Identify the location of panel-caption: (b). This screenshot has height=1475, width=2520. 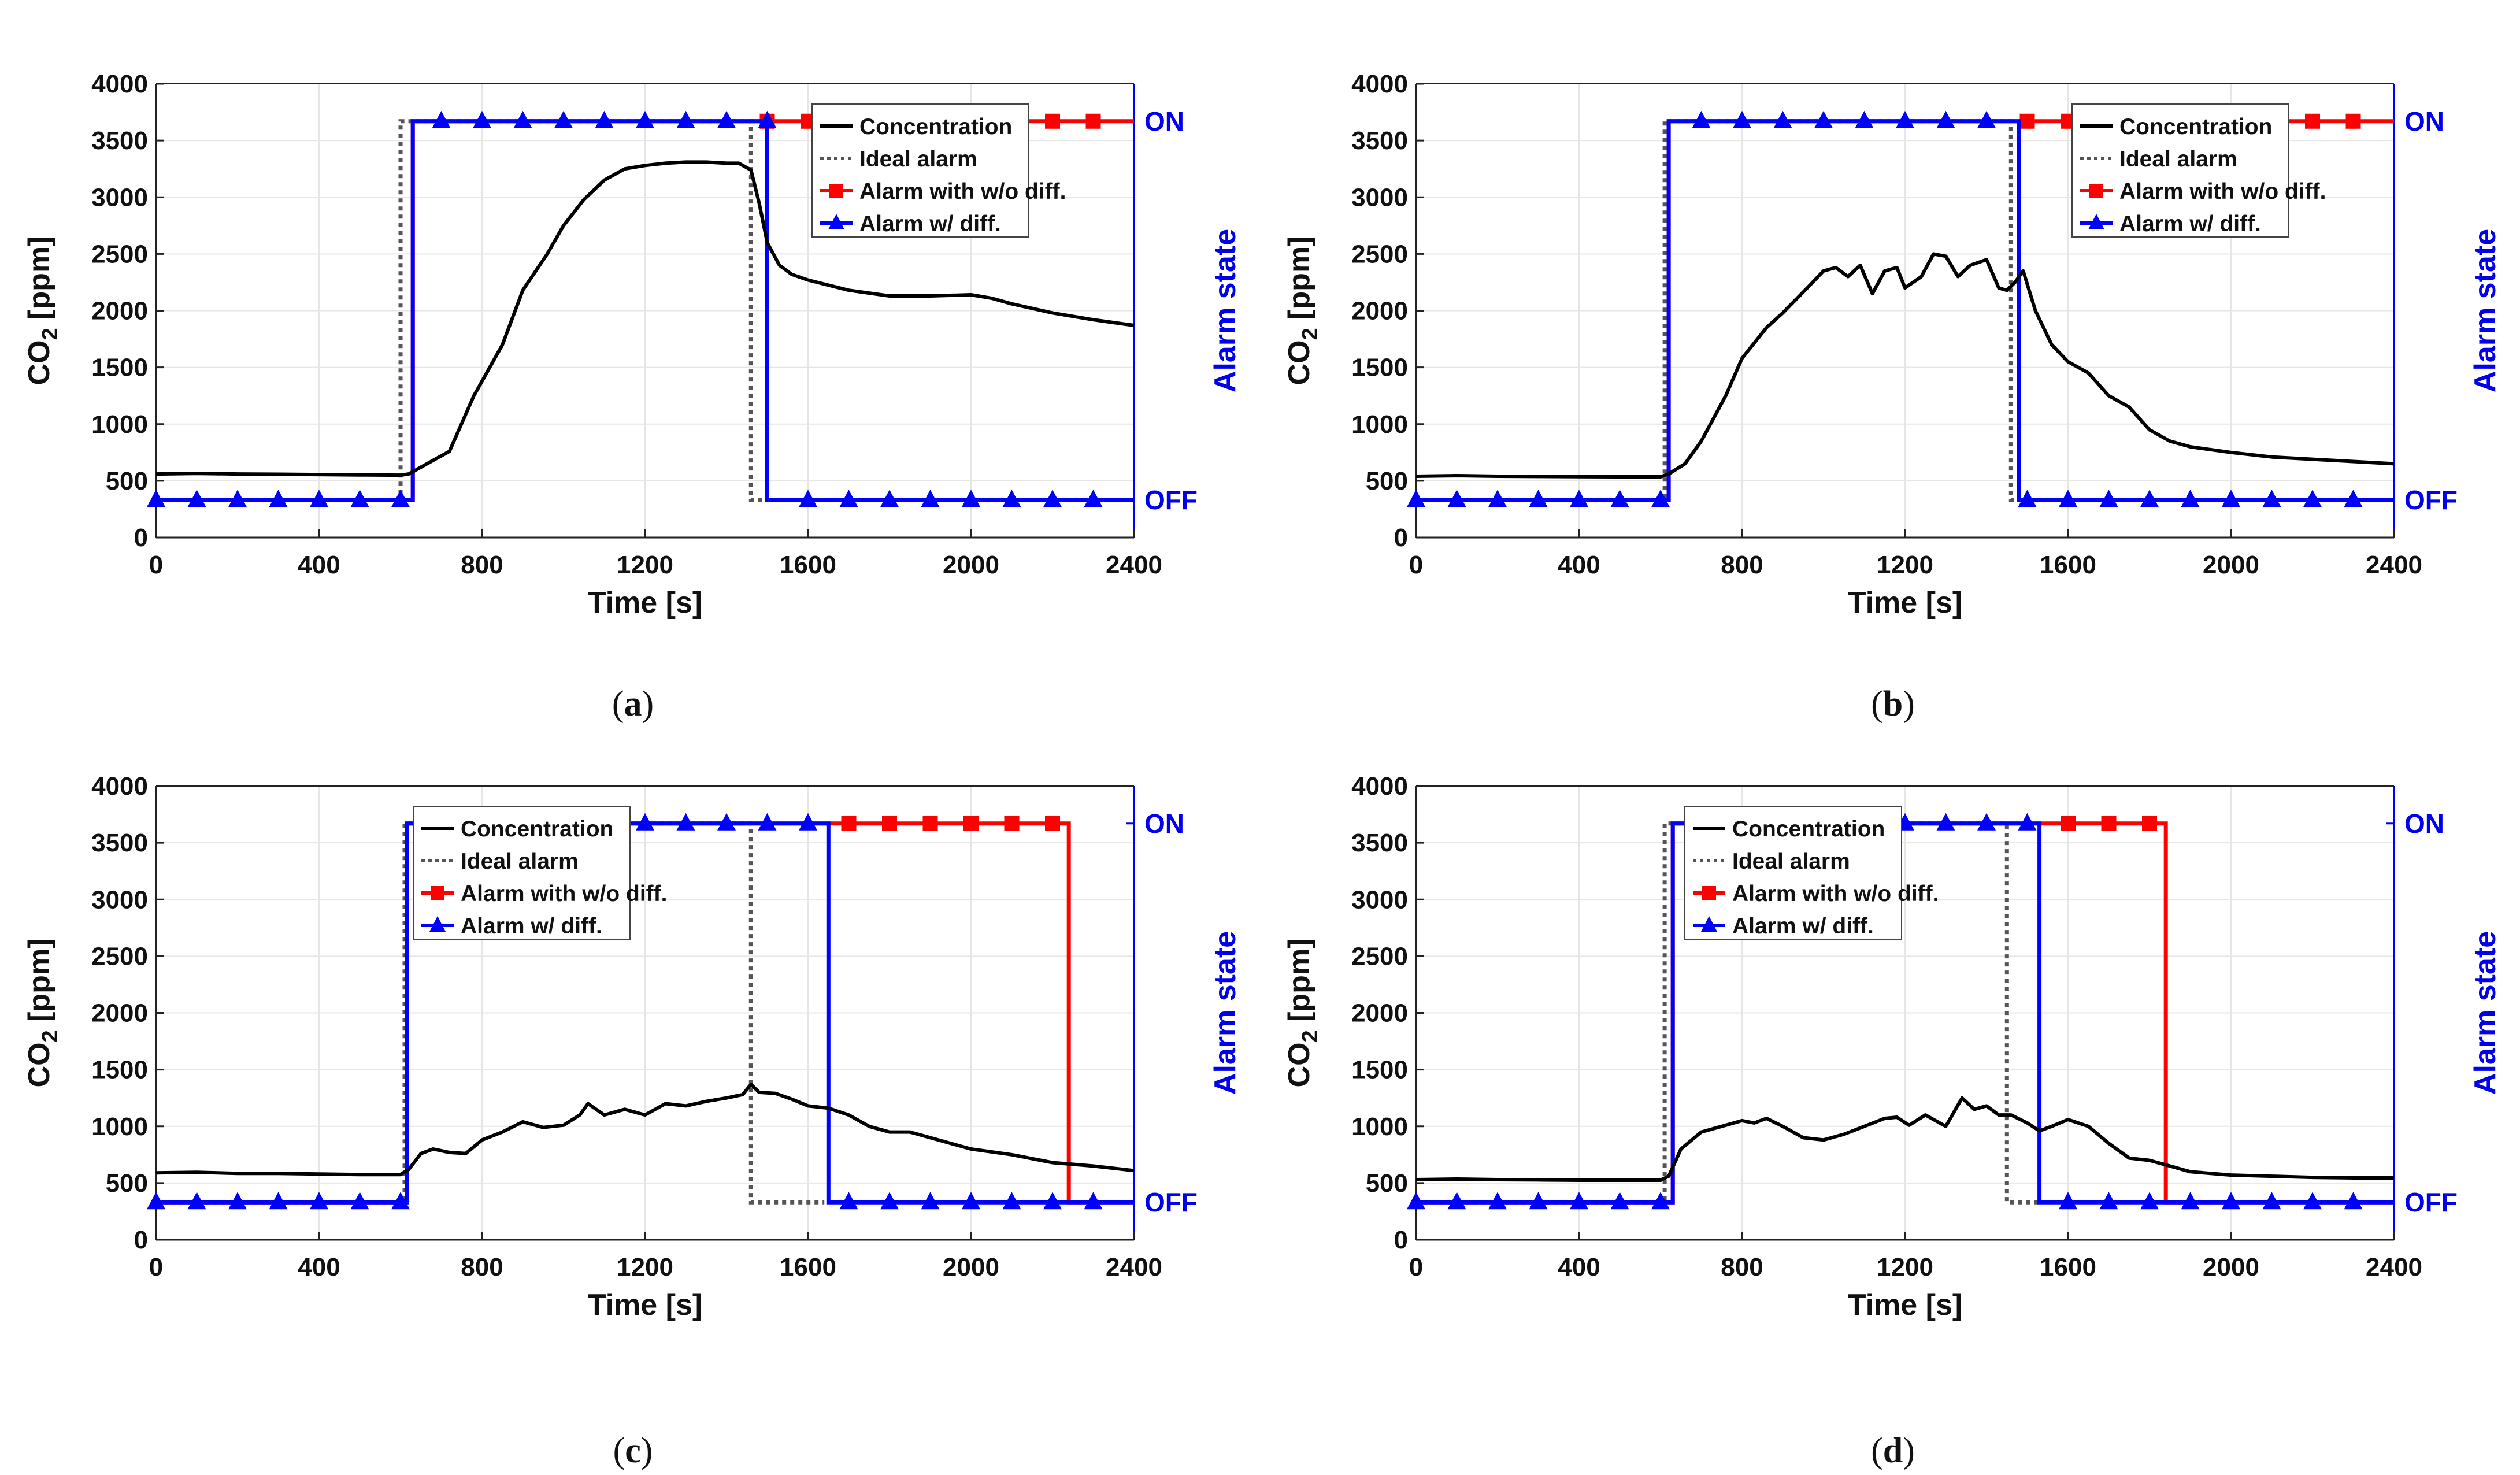
(1893, 704).